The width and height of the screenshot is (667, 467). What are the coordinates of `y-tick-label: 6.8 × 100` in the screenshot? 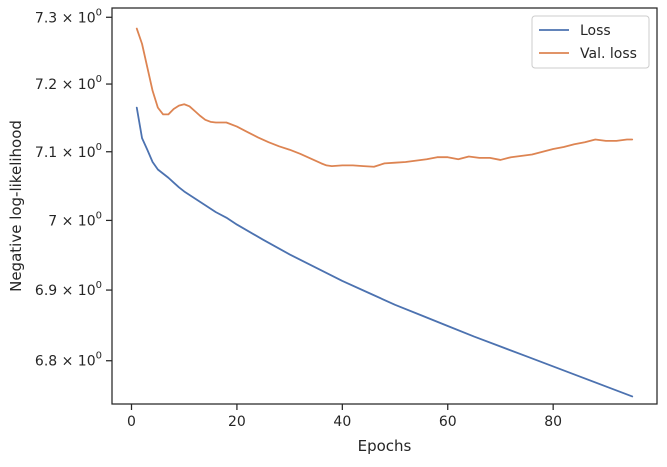 It's located at (68, 360).